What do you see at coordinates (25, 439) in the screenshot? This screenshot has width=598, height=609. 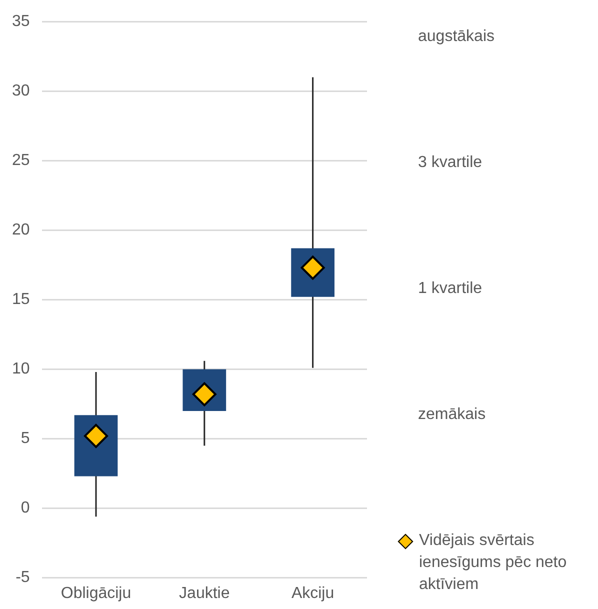 I see `y-tick-label: 5` at bounding box center [25, 439].